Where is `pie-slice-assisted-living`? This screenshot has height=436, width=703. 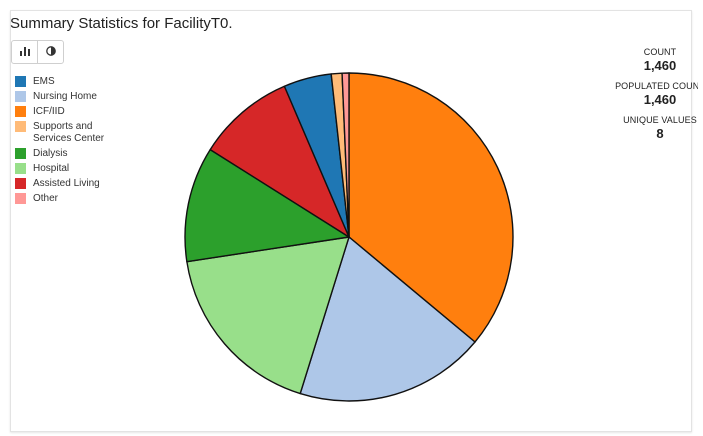
pie-slice-assisted-living is located at coordinates (279, 161).